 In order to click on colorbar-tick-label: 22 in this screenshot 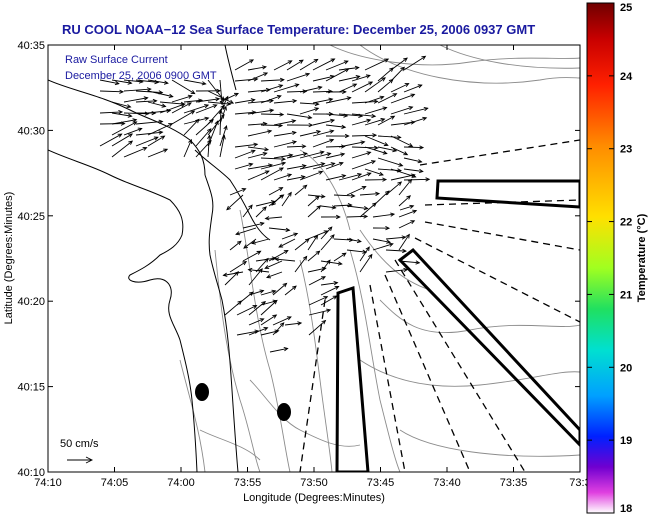, I will do `click(626, 223)`.